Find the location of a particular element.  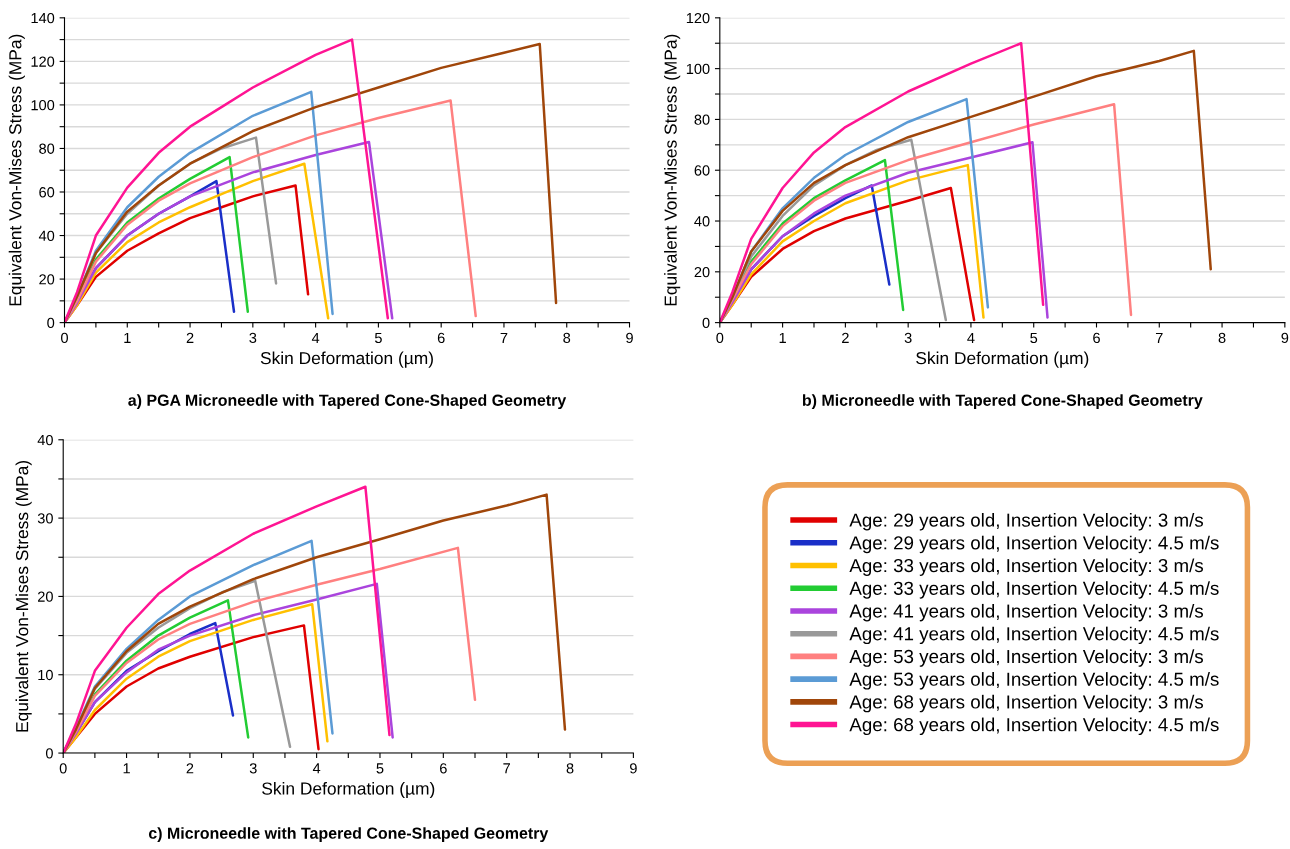

text: a) PGA Microneedle with Tapered Cone-Shaped Geometry is located at coordinates (347, 402).